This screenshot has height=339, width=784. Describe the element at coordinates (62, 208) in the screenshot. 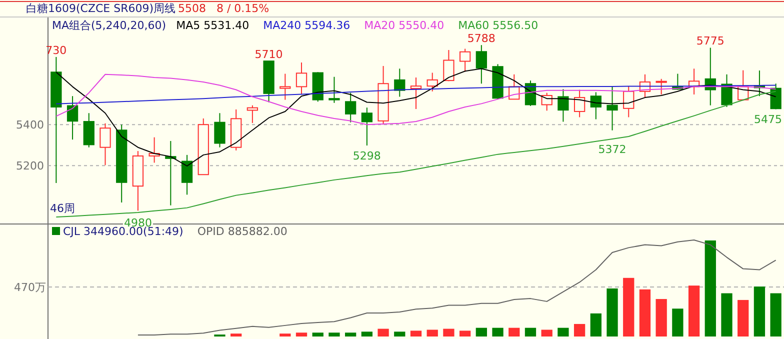

I see `annotation: 46周` at that location.